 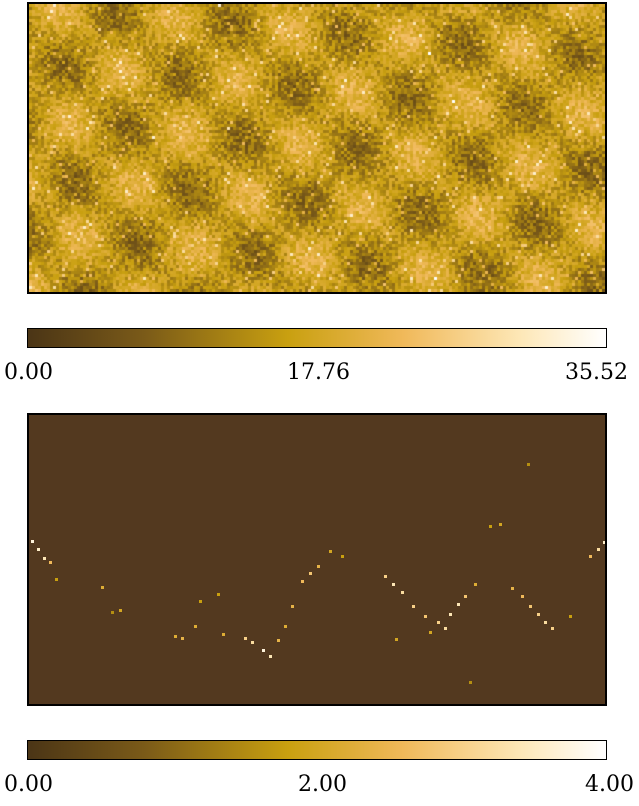 I want to click on colorbar-bottom, so click(x=317, y=750).